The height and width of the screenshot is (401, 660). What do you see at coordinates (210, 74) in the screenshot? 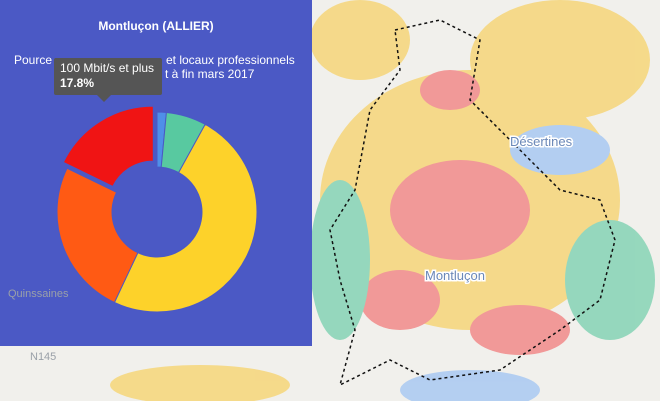
I see `subtitle: t à fin mars 2017` at bounding box center [210, 74].